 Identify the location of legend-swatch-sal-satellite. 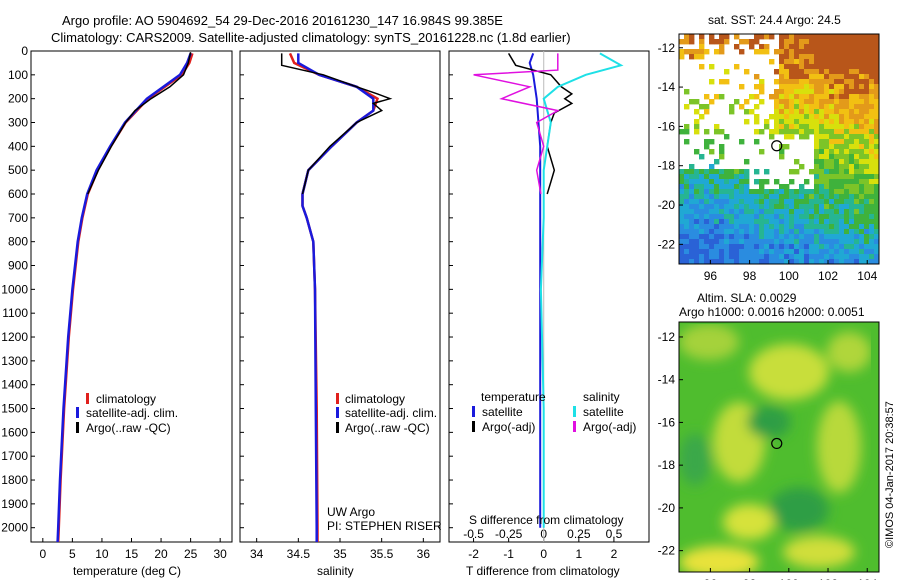
(574, 411).